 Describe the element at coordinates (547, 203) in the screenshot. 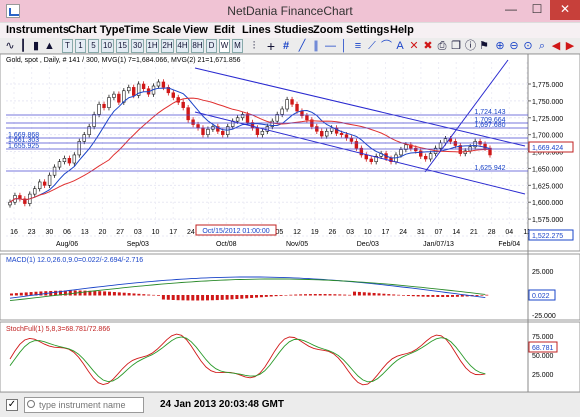

I see `price-tick-label: 1,600.000` at that location.